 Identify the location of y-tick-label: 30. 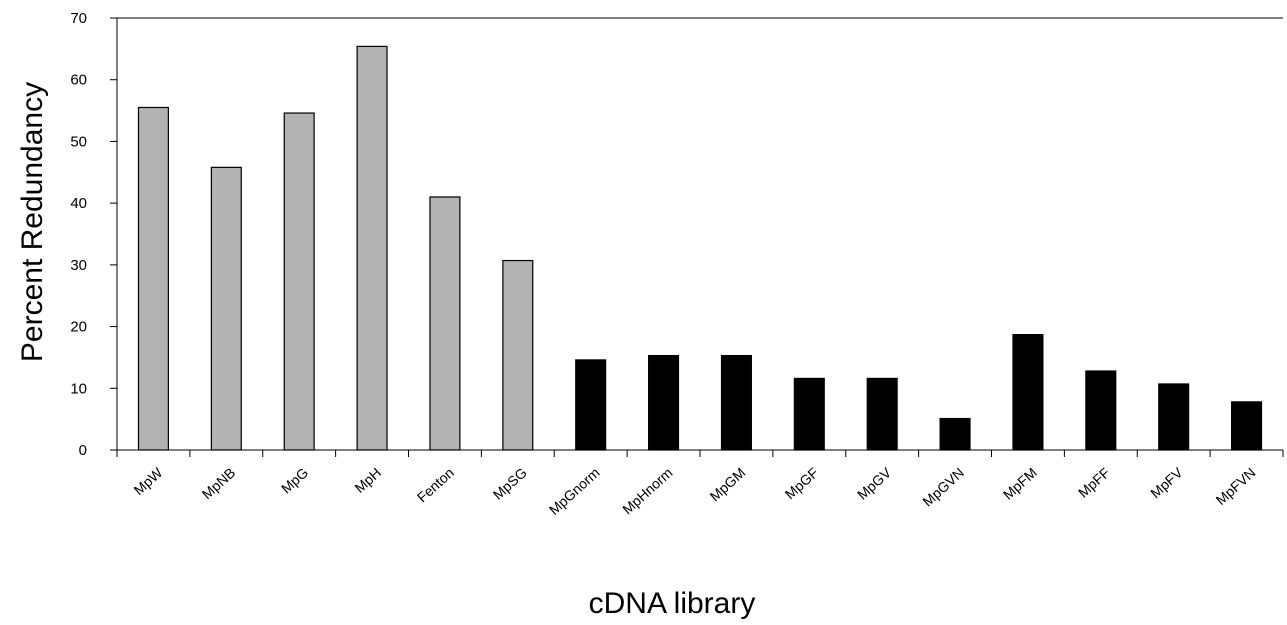
(78, 265).